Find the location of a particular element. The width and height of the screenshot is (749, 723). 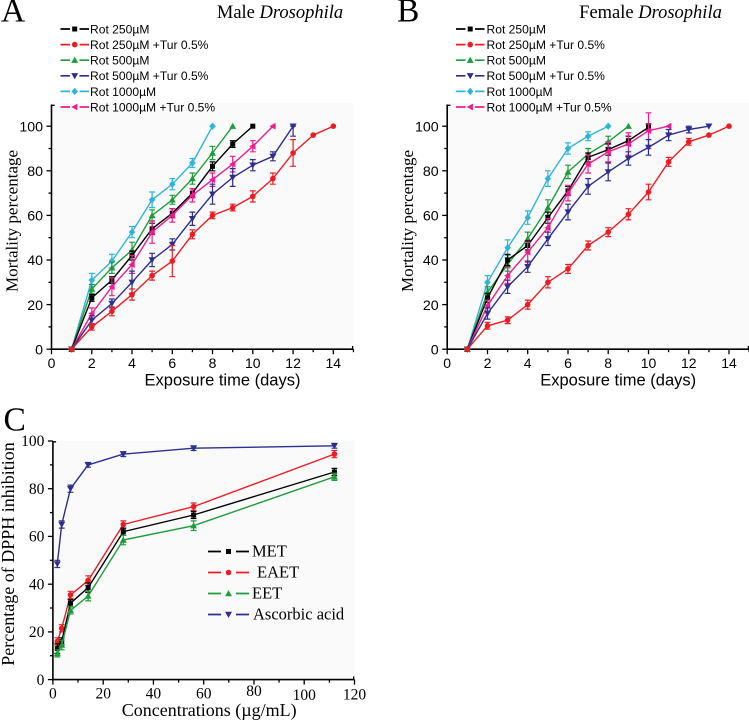

svg-text: EAET is located at coordinates (278, 572).